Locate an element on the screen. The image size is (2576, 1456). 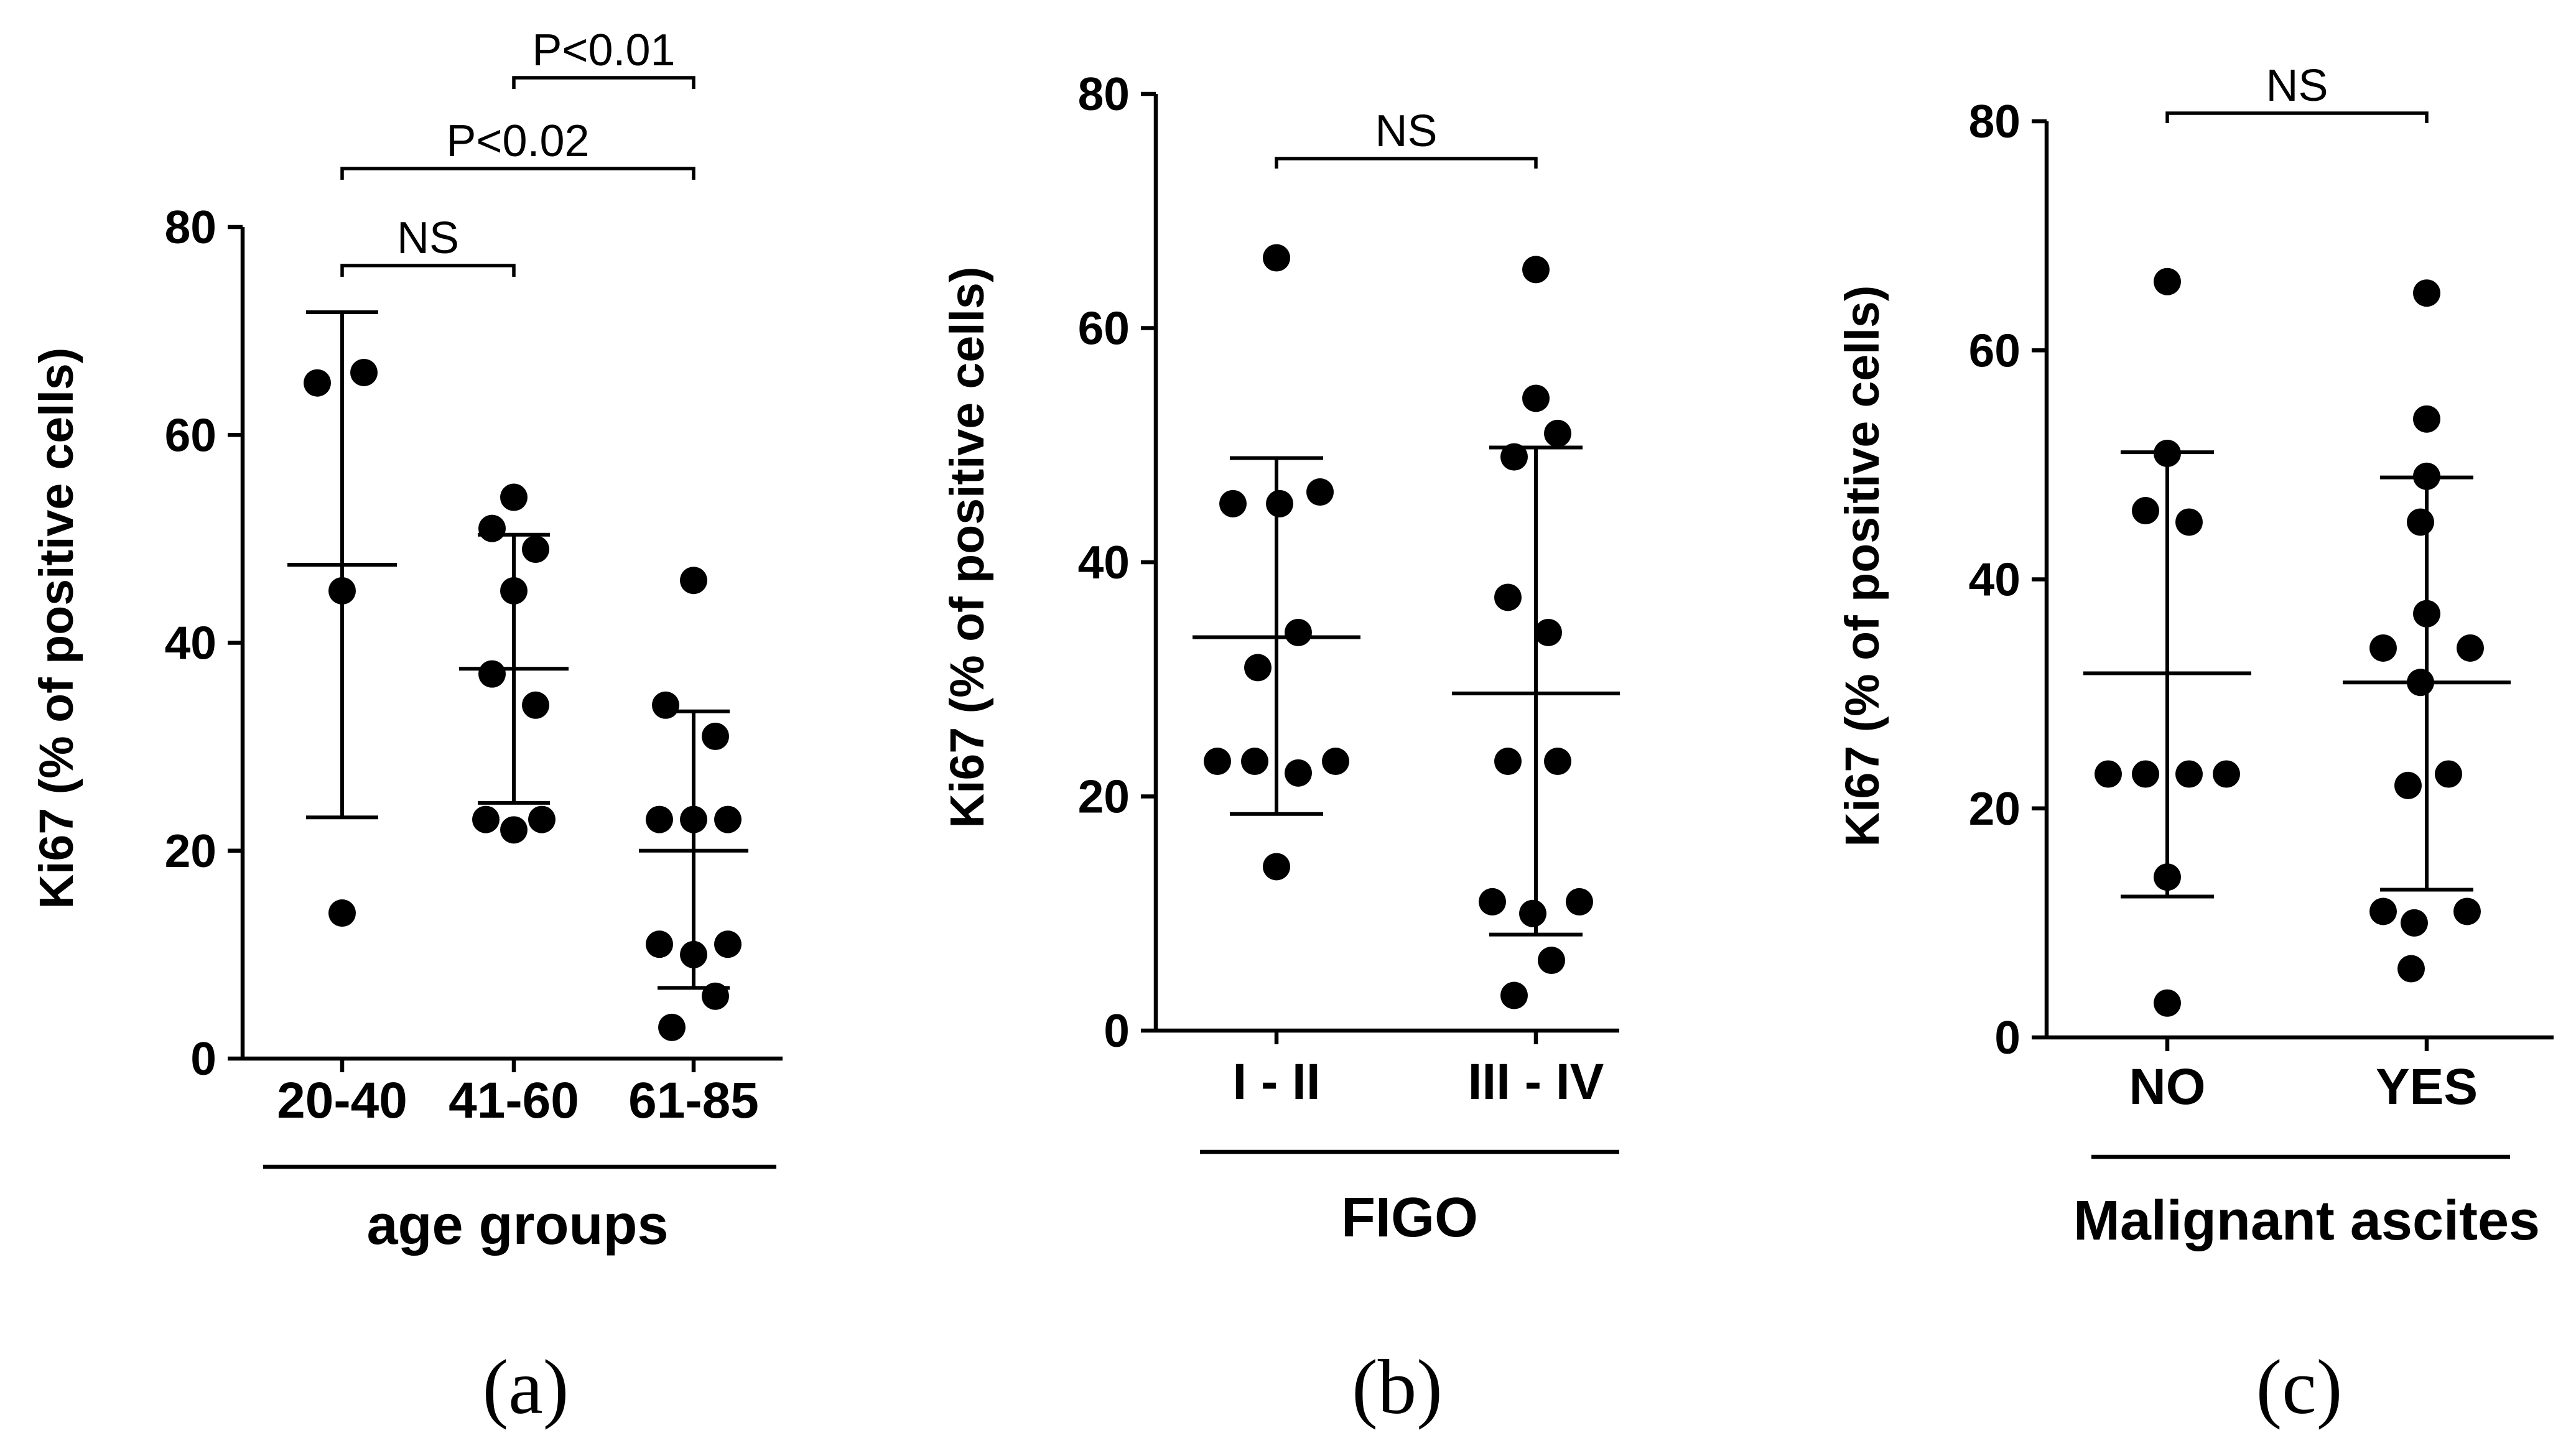
panel-b-category-label: I - II is located at coordinates (1276, 1082).